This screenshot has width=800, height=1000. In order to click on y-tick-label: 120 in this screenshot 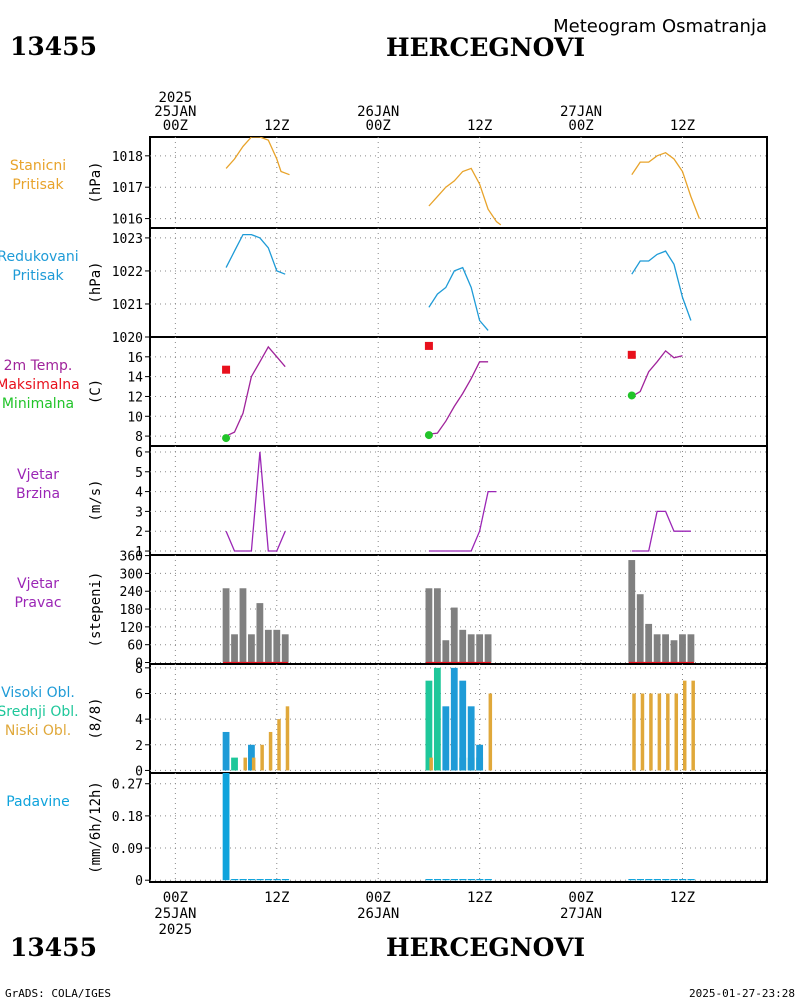, I will do `click(131, 628)`.